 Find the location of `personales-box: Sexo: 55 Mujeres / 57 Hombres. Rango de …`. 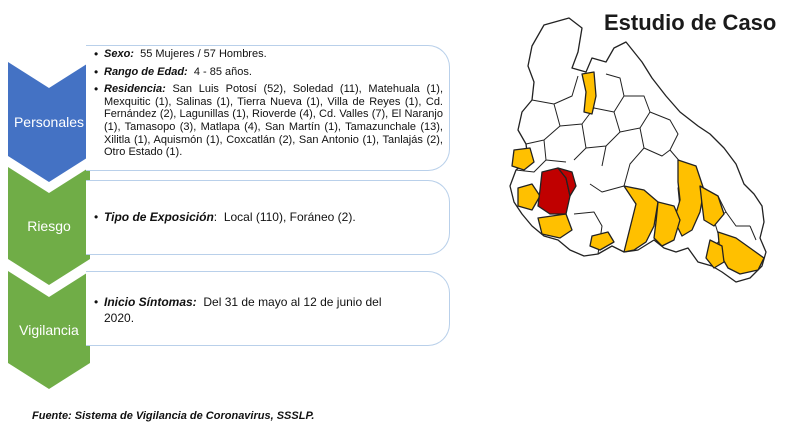

personales-box: Sexo: 55 Mujeres / 57 Hombres. Rango de … is located at coordinates (268, 108).